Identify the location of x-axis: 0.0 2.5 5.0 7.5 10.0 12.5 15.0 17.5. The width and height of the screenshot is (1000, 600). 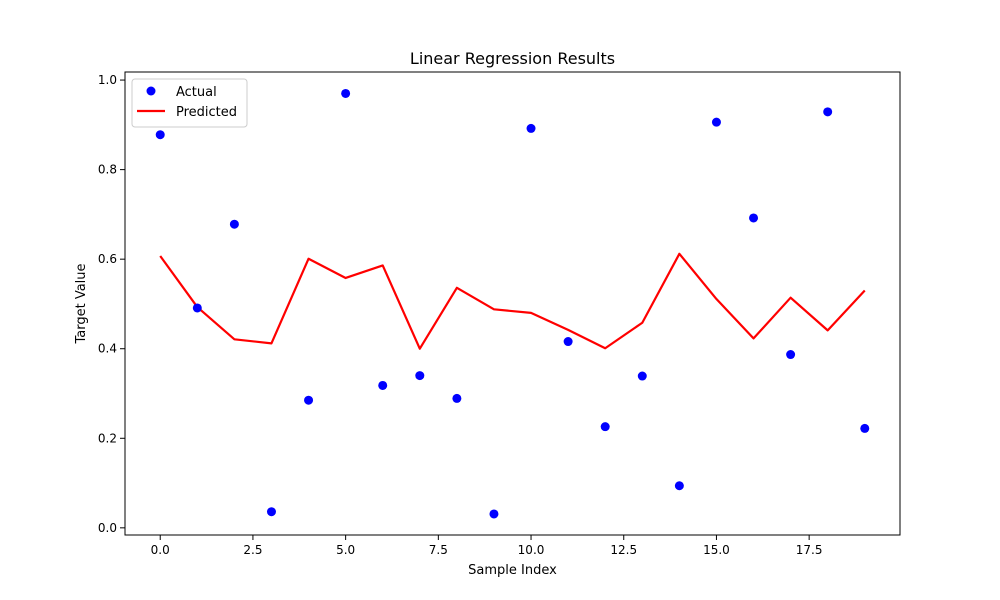
(487, 546).